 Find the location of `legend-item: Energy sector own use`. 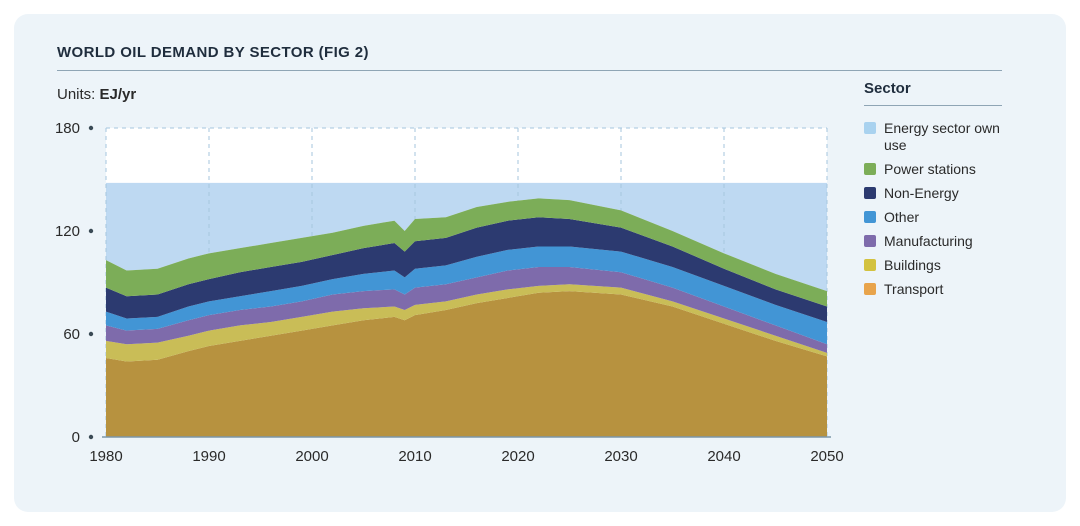

legend-item: Energy sector own use is located at coordinates (934, 137).